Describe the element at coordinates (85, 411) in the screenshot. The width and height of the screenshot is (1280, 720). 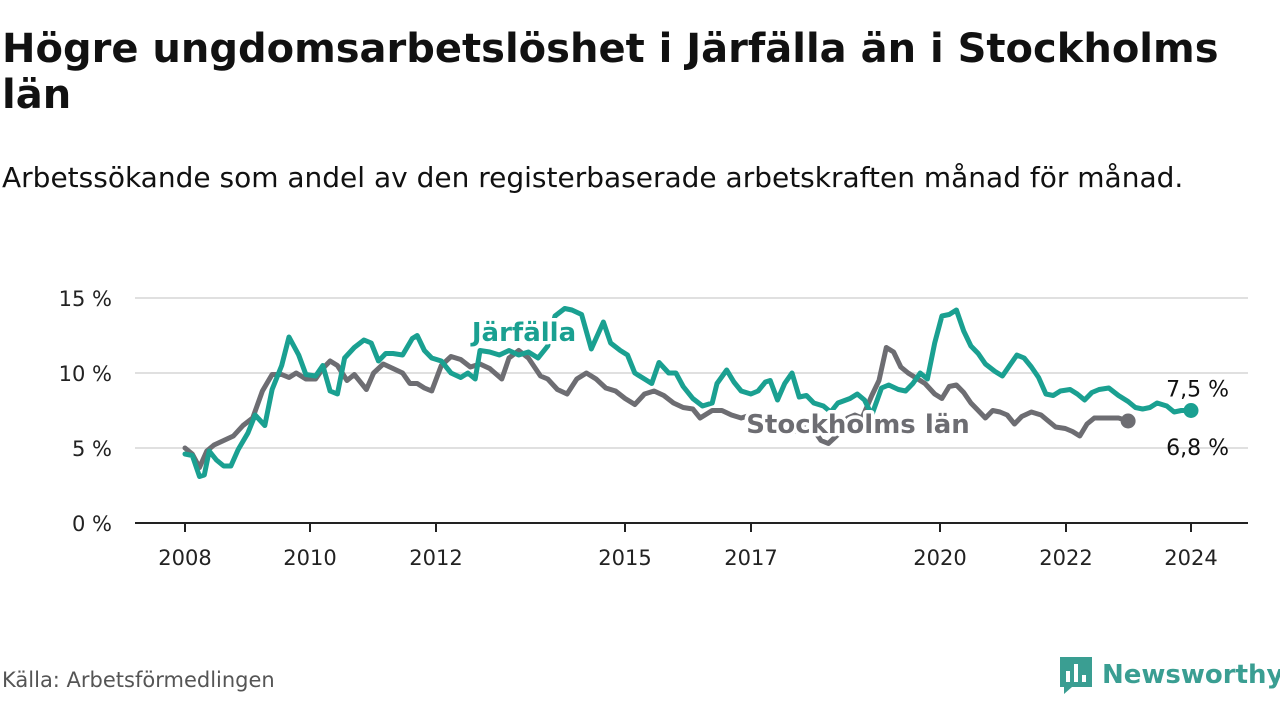
I see `y-axis-ticks: 0 % 5 % 10 % 15 %` at that location.